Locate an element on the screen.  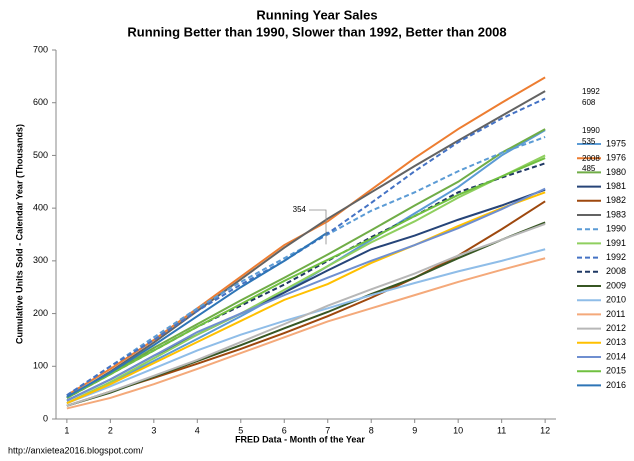
annotation-leader is located at coordinates (318, 227).